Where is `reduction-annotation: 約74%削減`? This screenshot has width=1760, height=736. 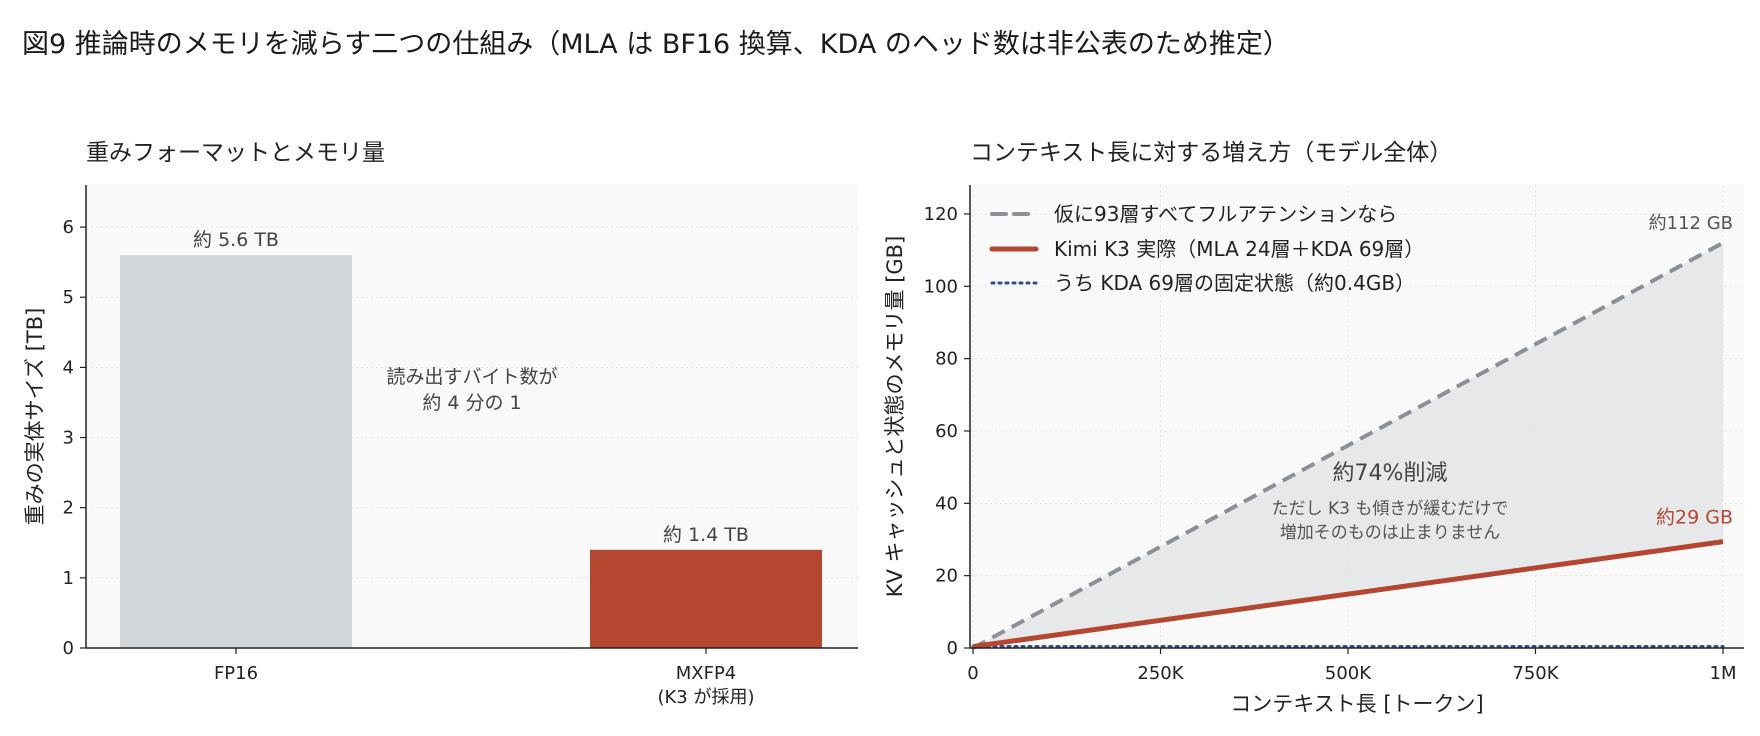
reduction-annotation: 約74%削減 is located at coordinates (1390, 473).